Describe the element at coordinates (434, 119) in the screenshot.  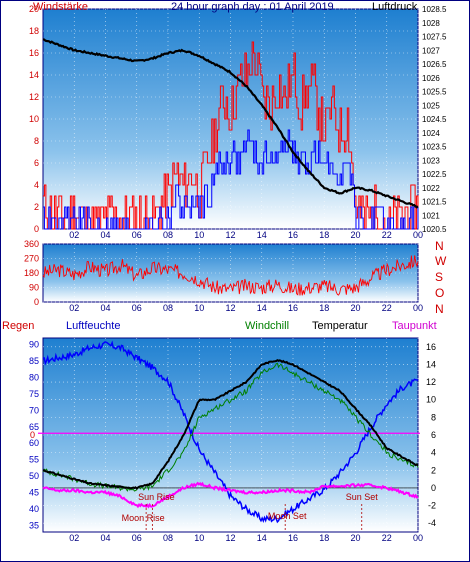
I see `pressure-y-tick-label: 1024.5` at that location.